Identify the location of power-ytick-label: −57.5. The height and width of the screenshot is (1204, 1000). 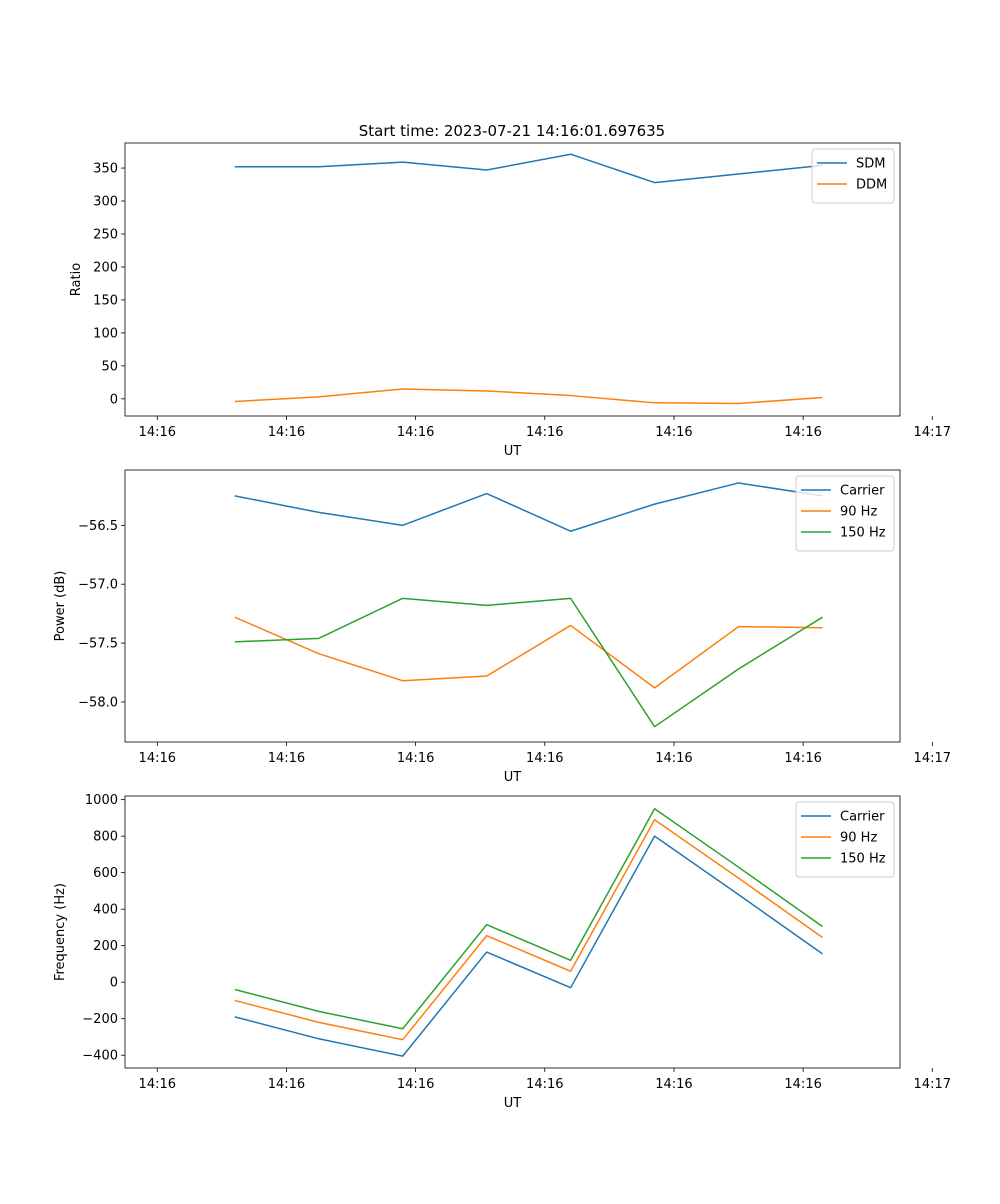
(98, 644).